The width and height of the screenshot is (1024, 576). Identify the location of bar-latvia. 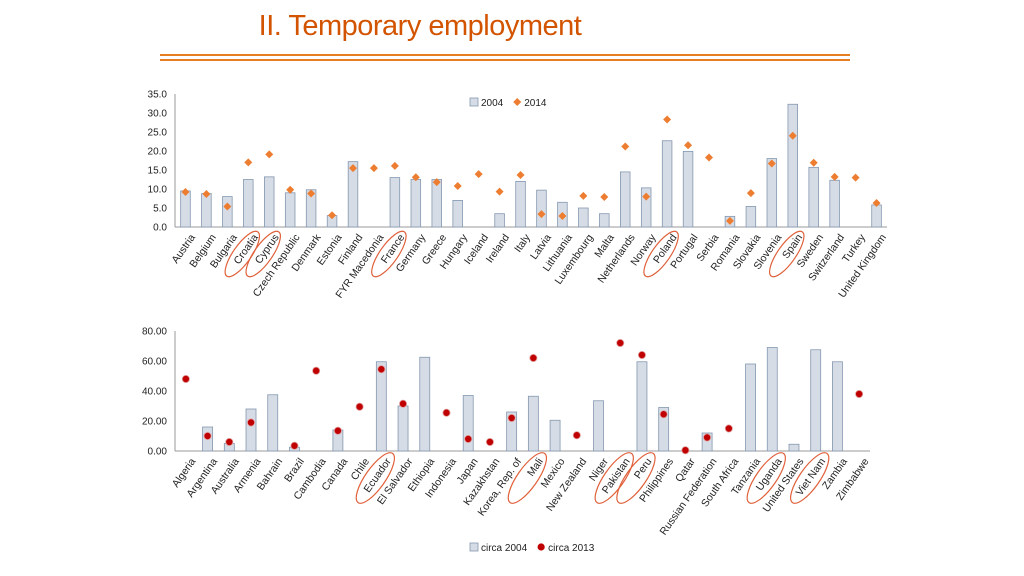
(541, 208).